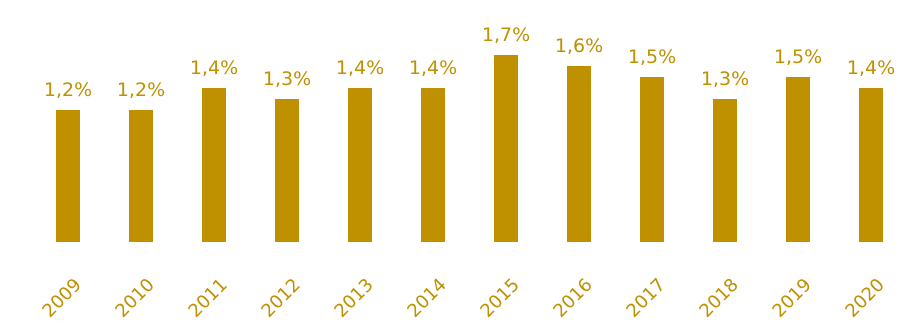 The width and height of the screenshot is (907, 333). What do you see at coordinates (360, 68) in the screenshot?
I see `data-label-2013: 1,4%` at bounding box center [360, 68].